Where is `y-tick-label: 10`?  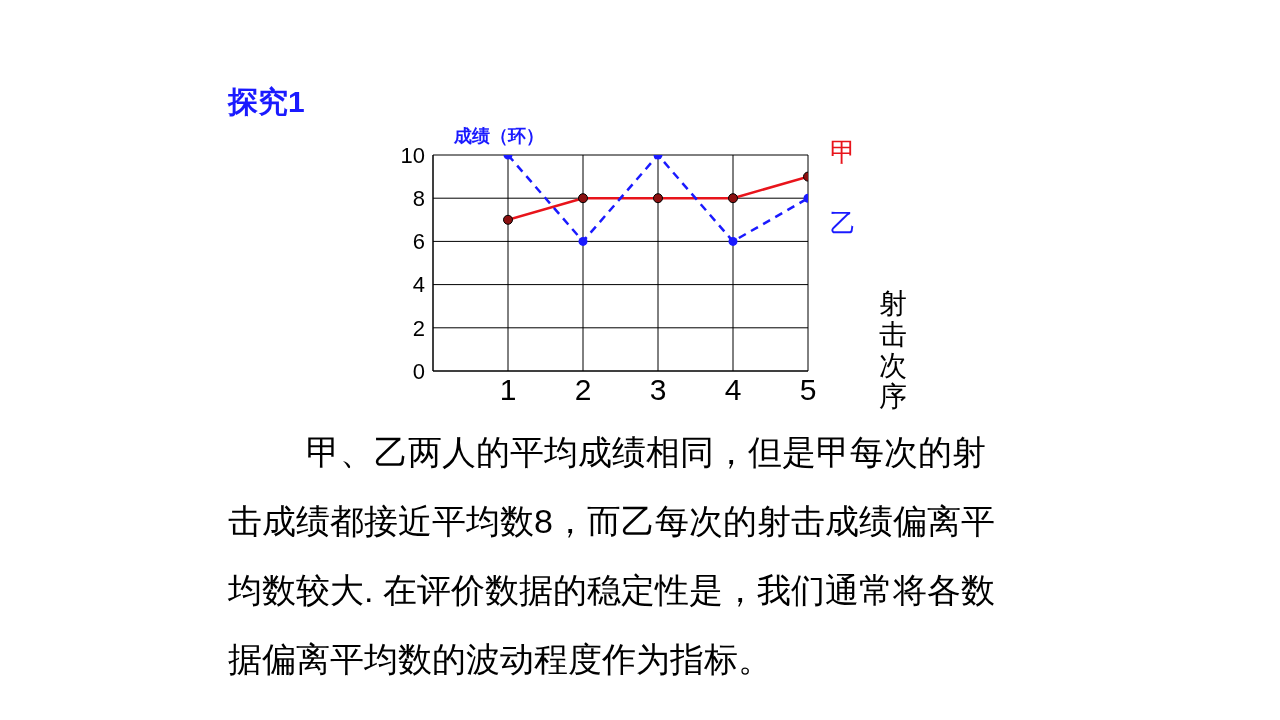 y-tick-label: 10 is located at coordinates (412, 155).